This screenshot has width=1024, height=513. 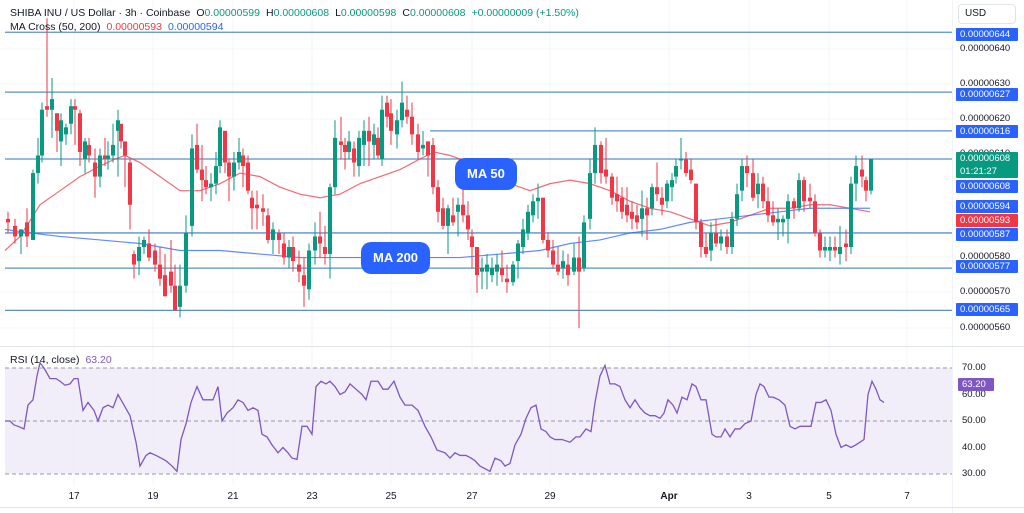 I want to click on last-price: 0.00000608, so click(x=985, y=158).